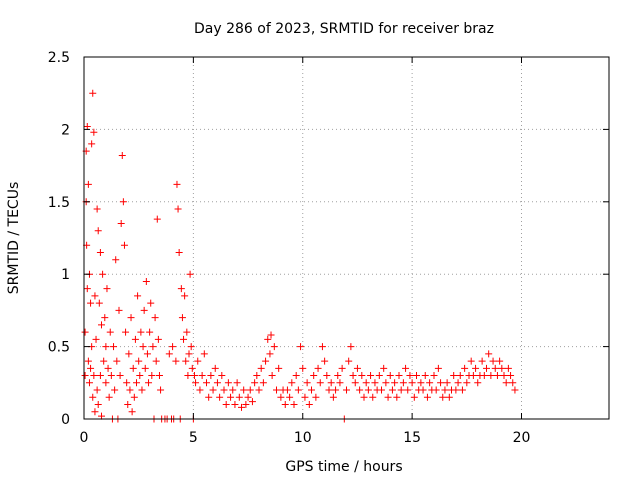 The height and width of the screenshot is (480, 640). What do you see at coordinates (14, 238) in the screenshot?
I see `y-axis-label: SRMTID / TECUs` at bounding box center [14, 238].